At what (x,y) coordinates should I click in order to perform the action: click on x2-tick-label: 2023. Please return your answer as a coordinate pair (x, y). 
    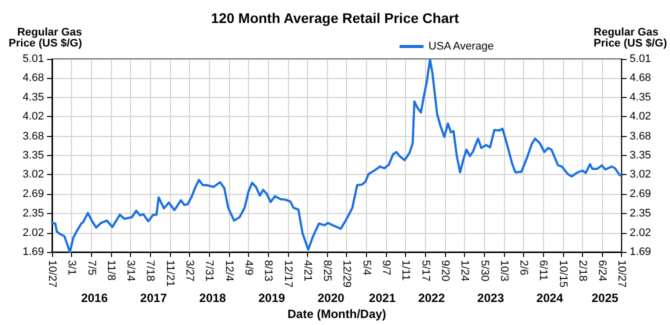
    Looking at the image, I should click on (490, 298).